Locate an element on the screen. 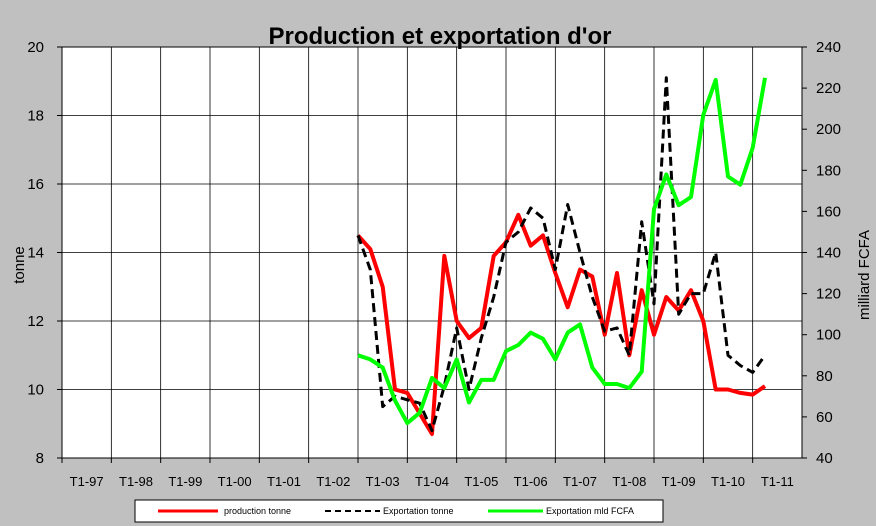  y-axis-left-label: tonne is located at coordinates (19, 265).